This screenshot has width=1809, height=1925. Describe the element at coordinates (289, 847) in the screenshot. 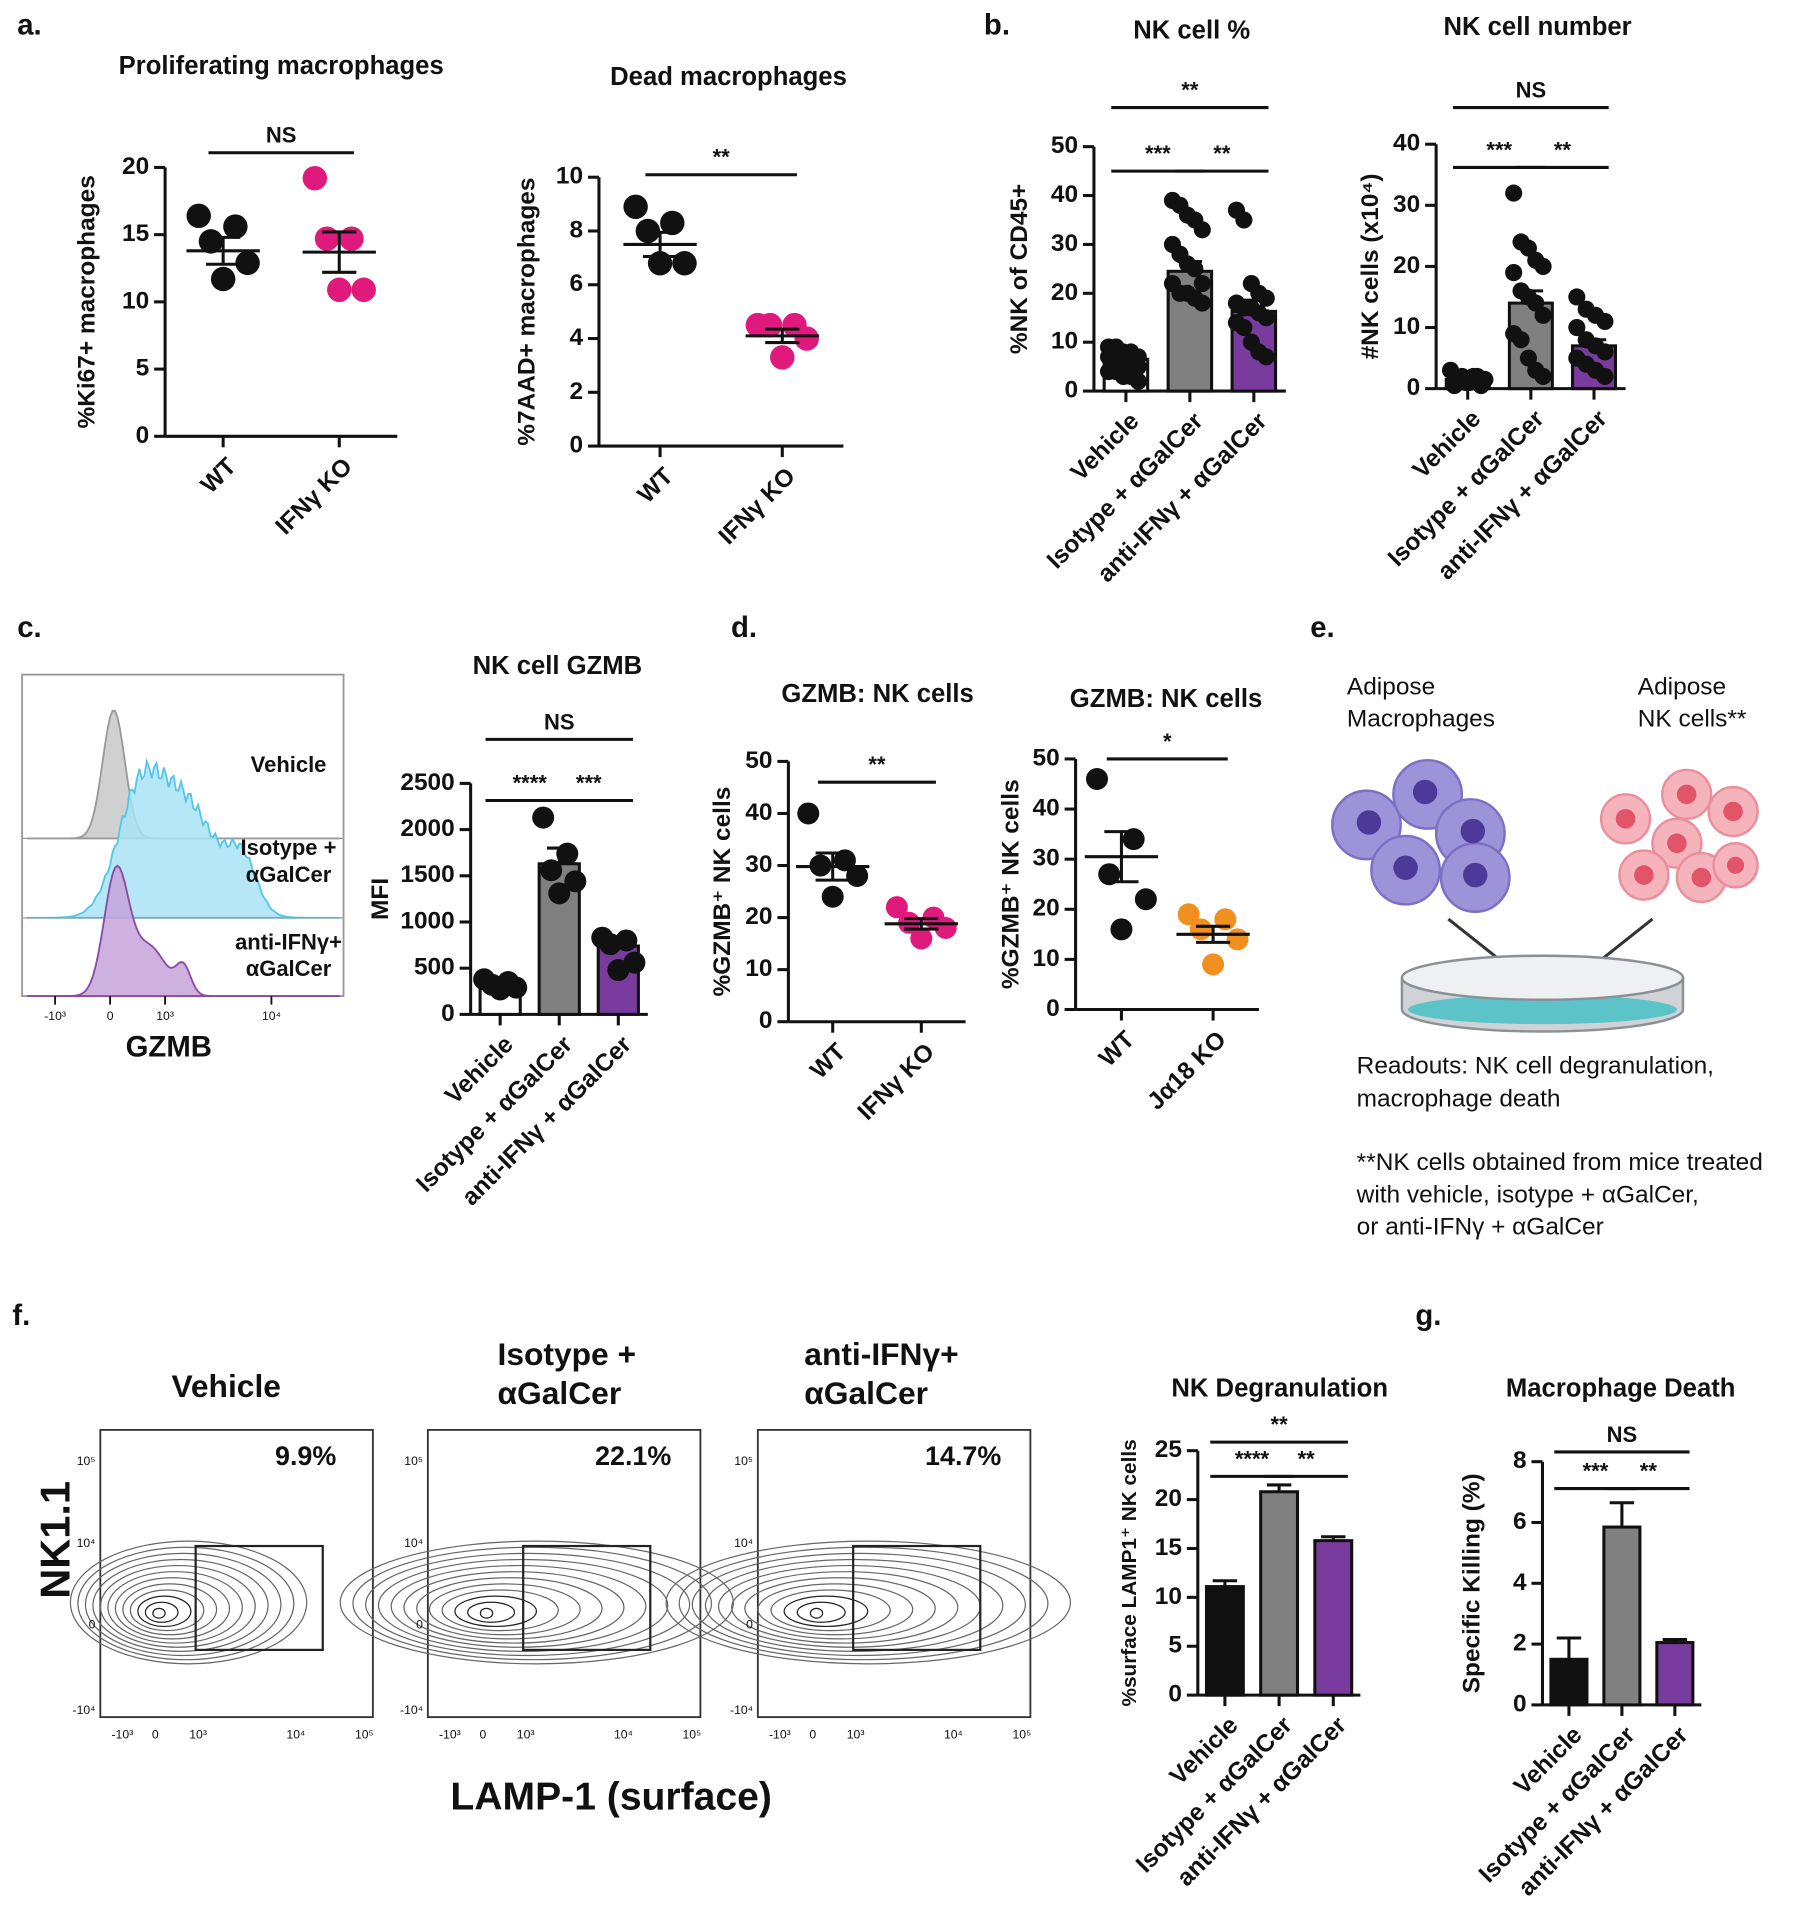

I see `series-label: Isotype +` at that location.